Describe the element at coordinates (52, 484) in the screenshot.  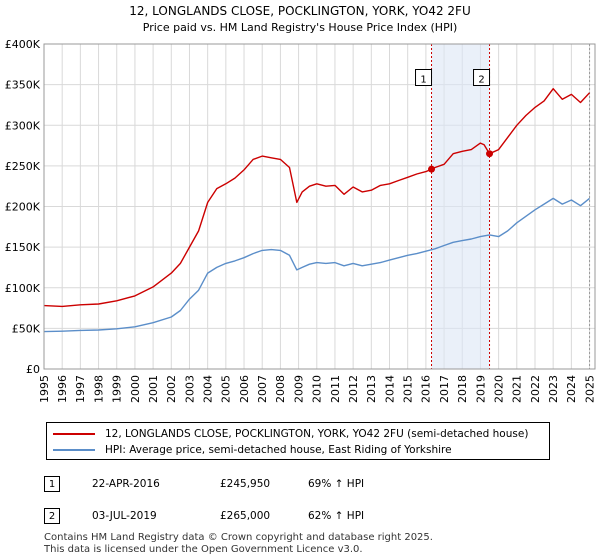
I see `sale-marker: 1` at that location.